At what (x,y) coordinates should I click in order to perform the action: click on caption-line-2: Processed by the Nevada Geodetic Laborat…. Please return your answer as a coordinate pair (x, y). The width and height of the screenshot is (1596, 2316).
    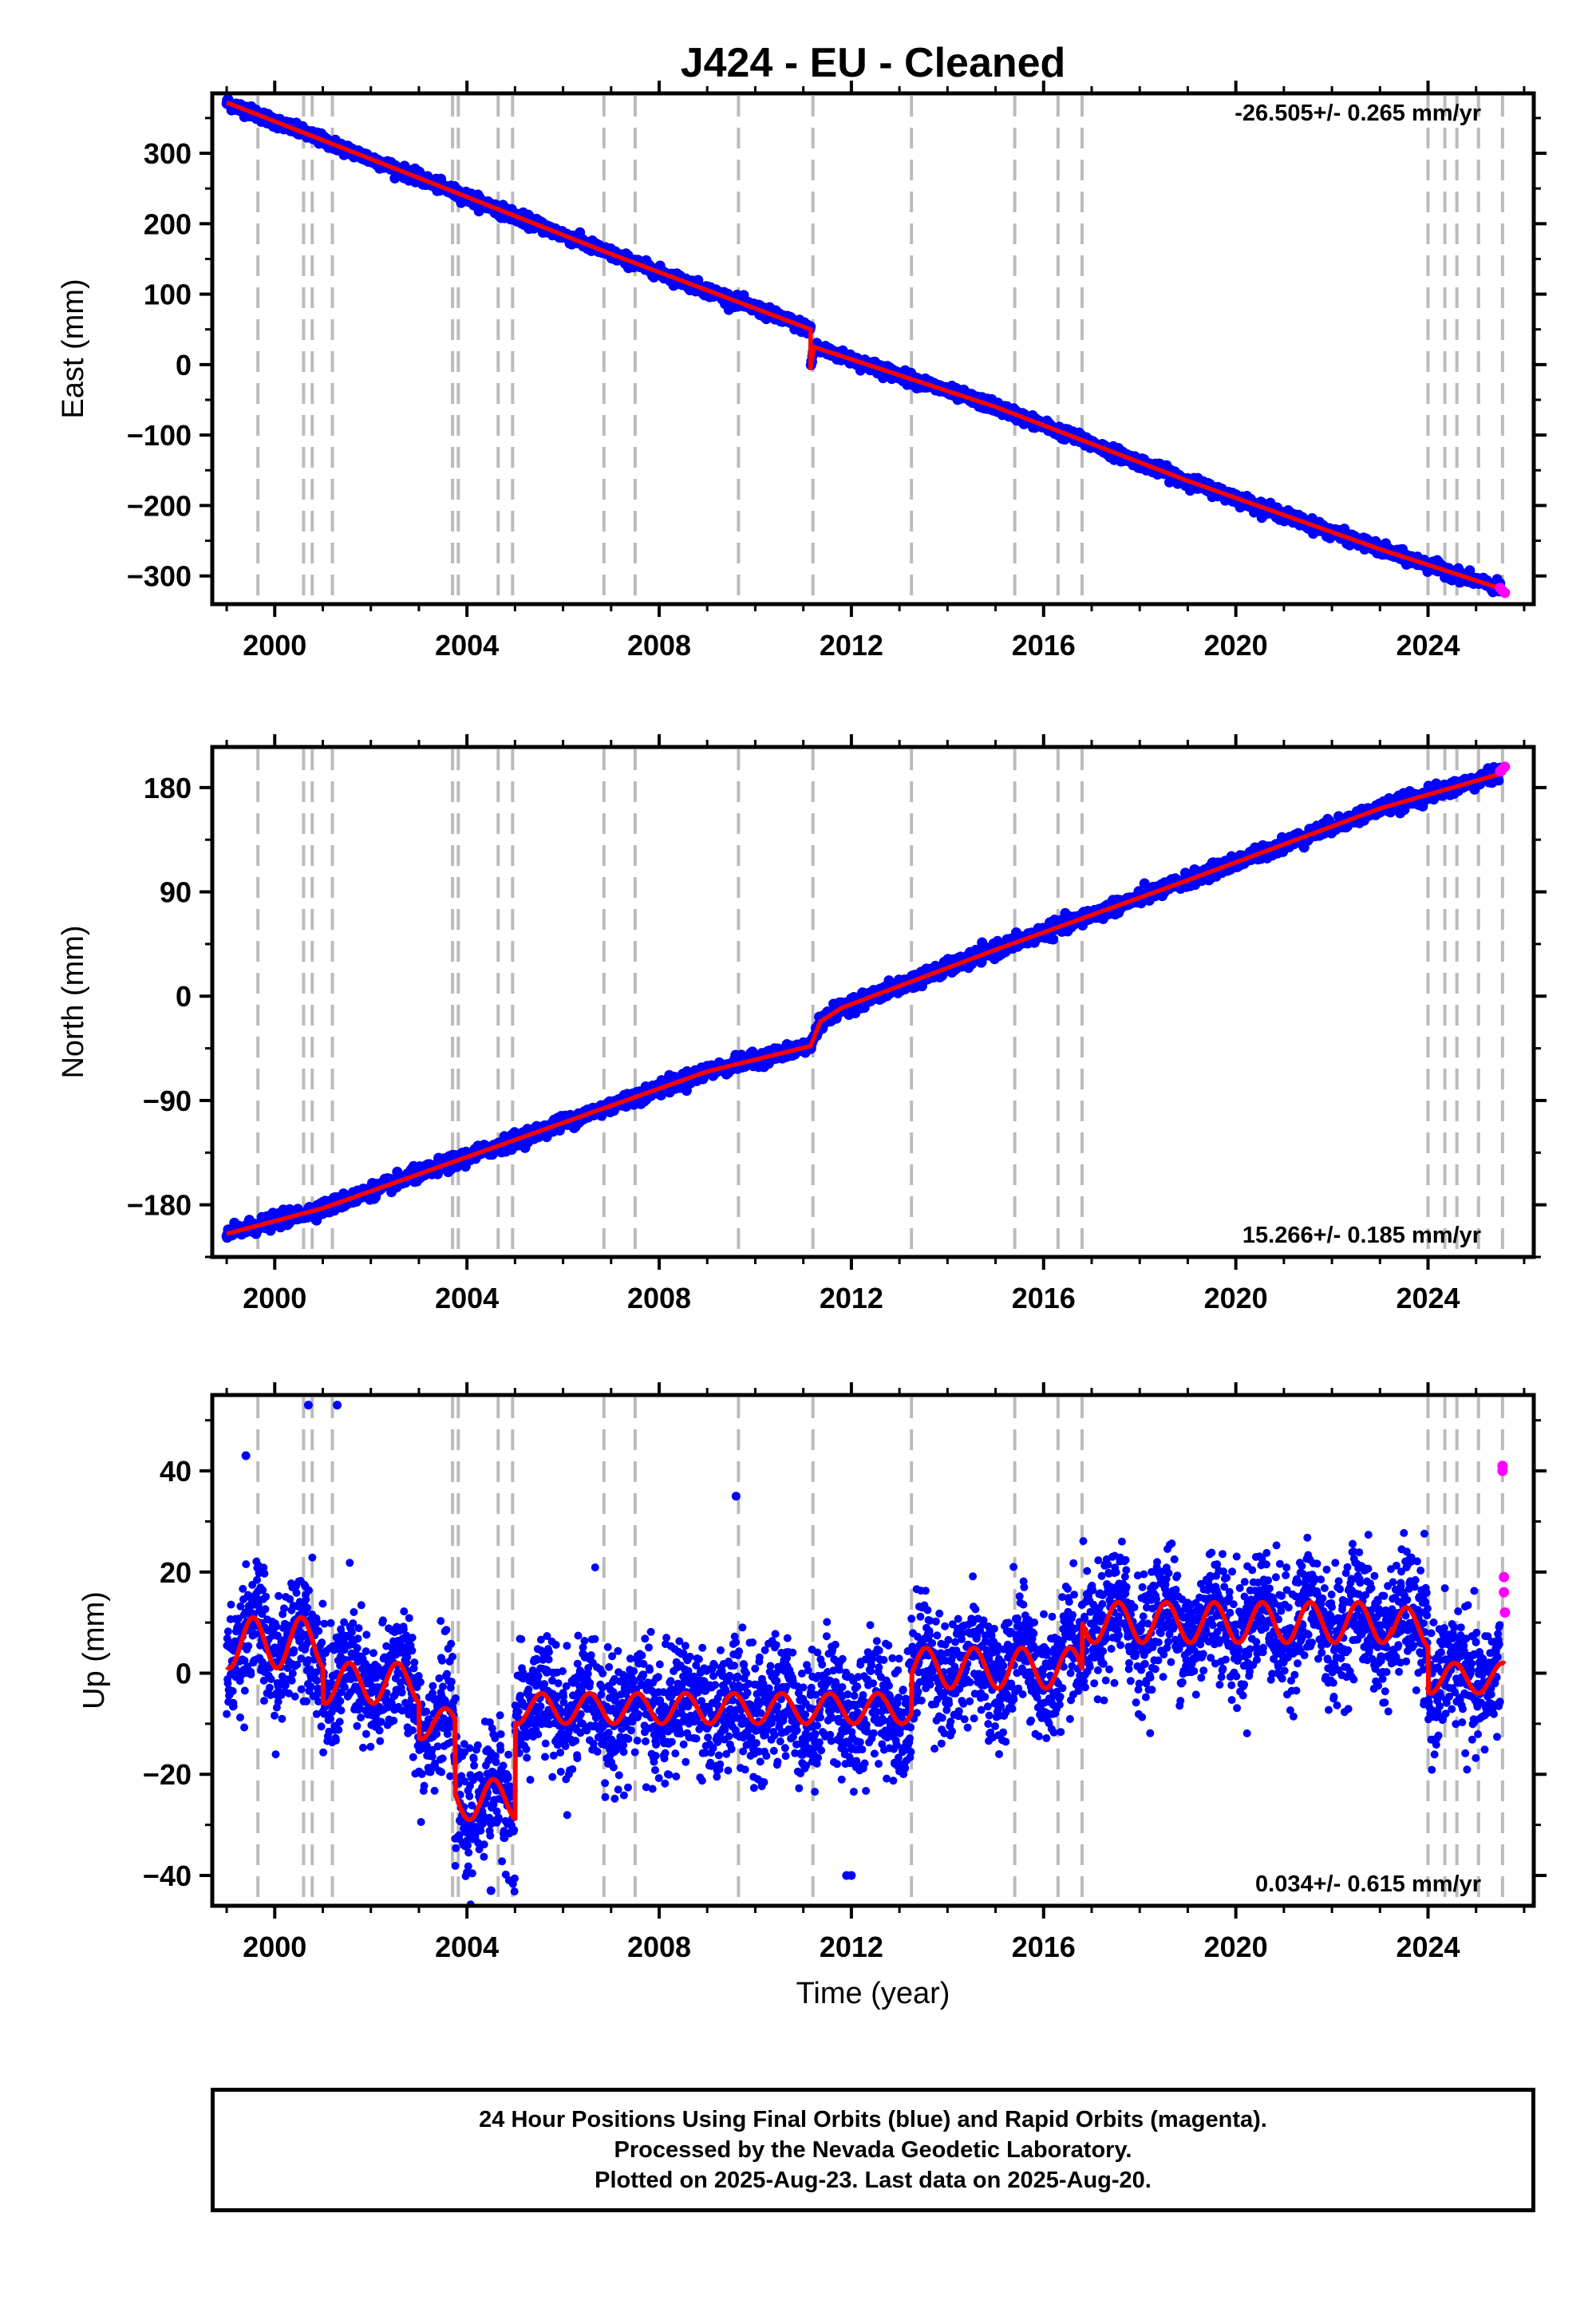
    Looking at the image, I should click on (873, 2150).